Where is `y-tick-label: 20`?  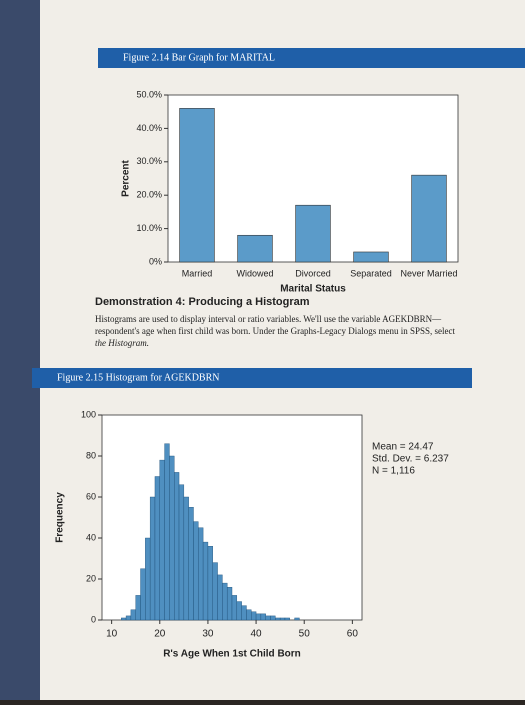
y-tick-label: 20 is located at coordinates (91, 578).